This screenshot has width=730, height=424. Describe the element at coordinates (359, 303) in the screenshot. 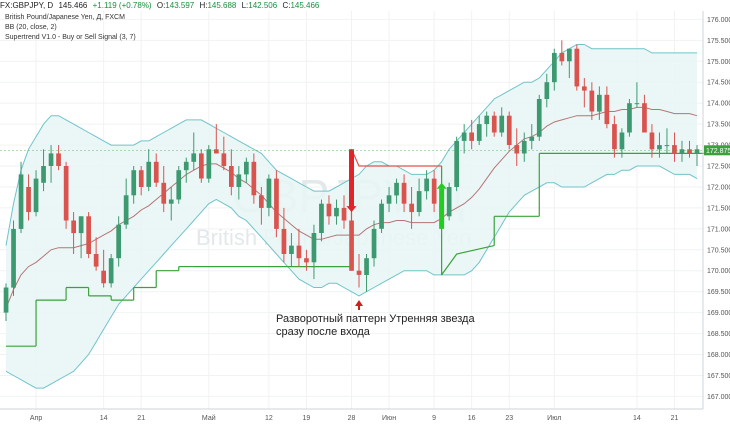

I see `annotation-arrow-head` at that location.